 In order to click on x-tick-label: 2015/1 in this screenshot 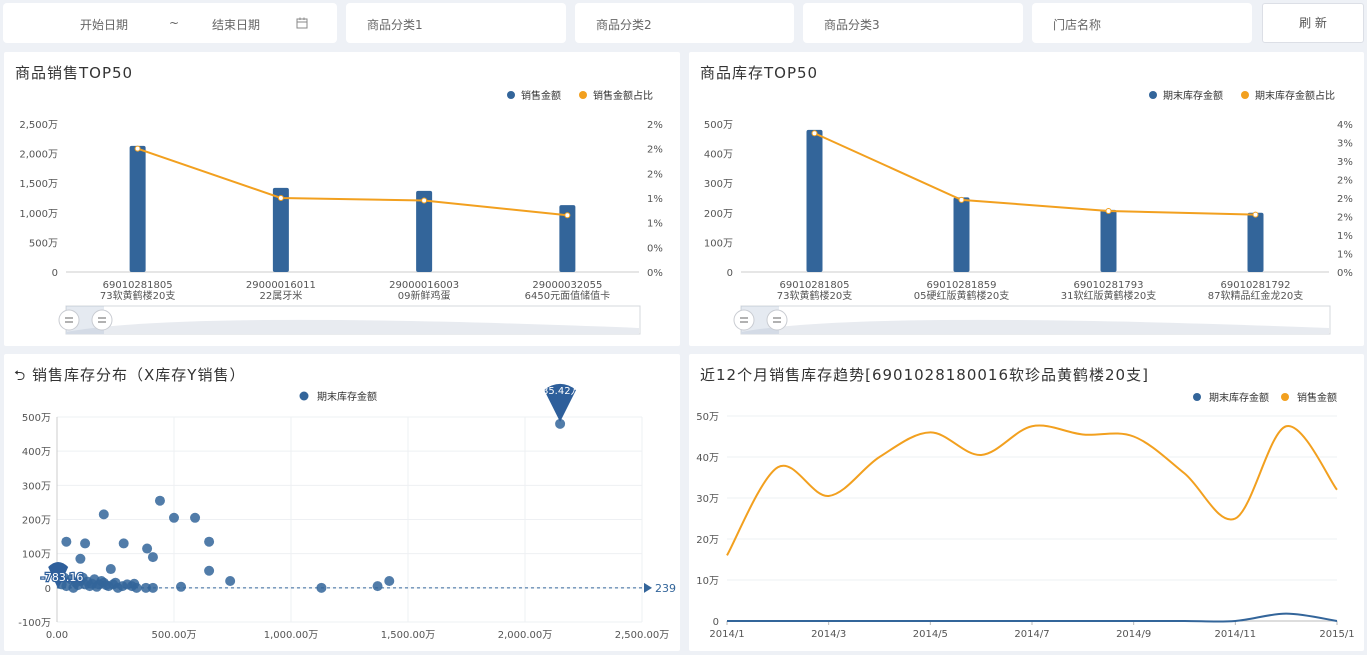, I will do `click(1336, 634)`.